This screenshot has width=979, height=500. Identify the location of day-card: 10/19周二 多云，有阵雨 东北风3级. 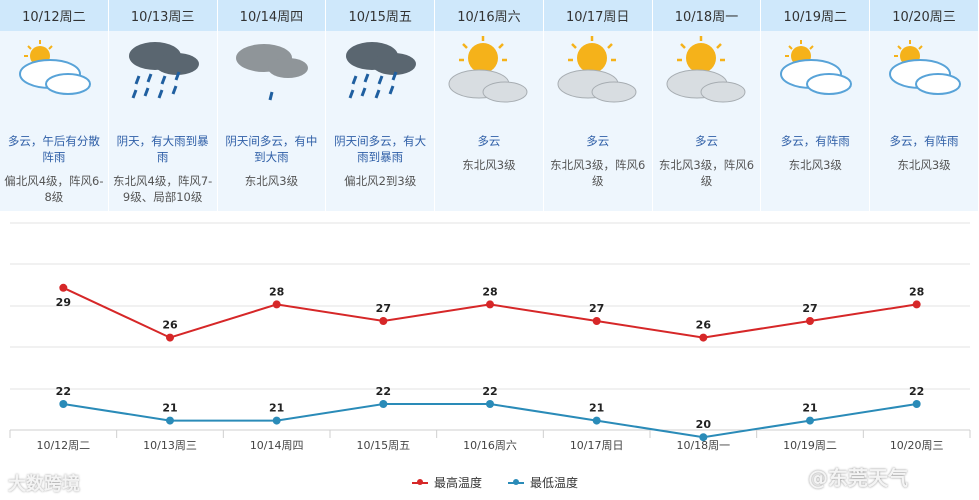
(816, 105).